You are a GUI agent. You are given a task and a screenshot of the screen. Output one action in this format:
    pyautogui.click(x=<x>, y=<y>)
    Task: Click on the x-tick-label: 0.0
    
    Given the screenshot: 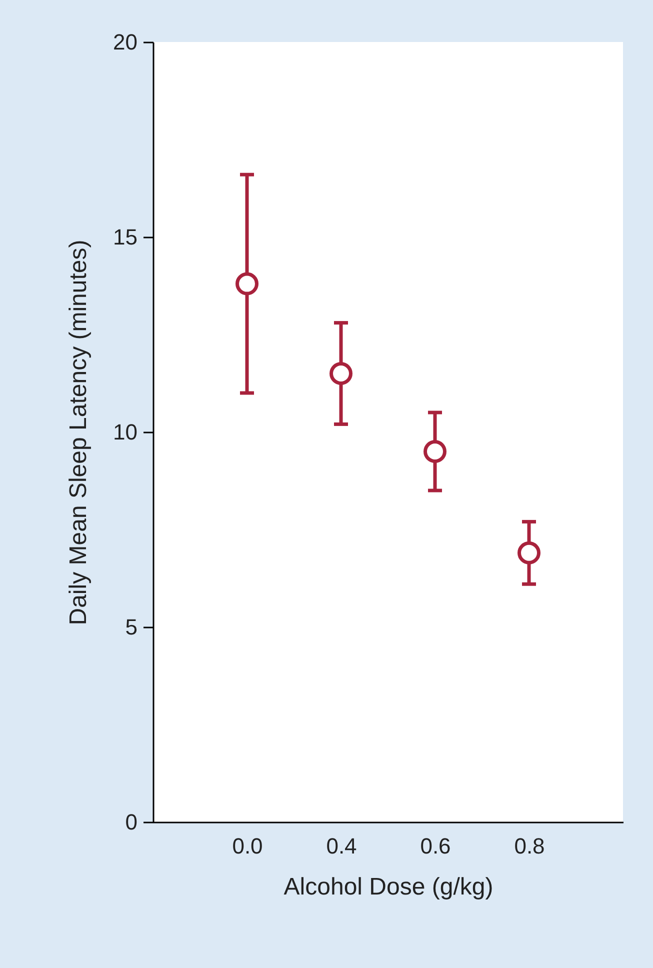 What is the action you would take?
    pyautogui.click(x=247, y=846)
    